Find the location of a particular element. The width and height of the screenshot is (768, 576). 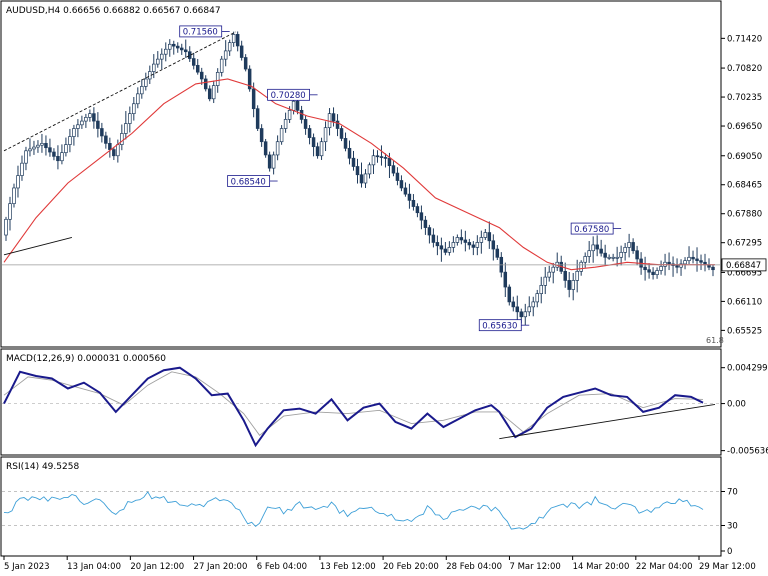

x-tick-label: 29 Mar 12:00 is located at coordinates (727, 567).